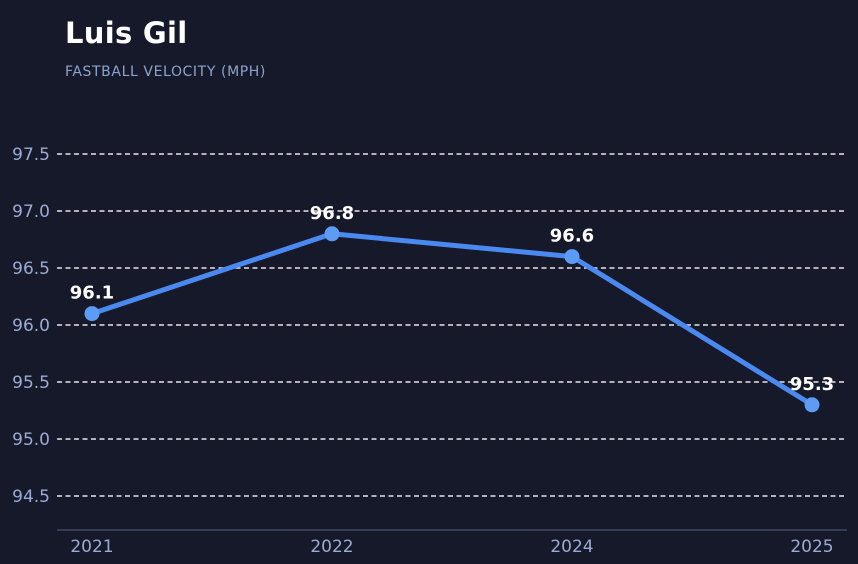 The width and height of the screenshot is (858, 564). Describe the element at coordinates (92, 293) in the screenshot. I see `data-point-label: 96.1` at that location.